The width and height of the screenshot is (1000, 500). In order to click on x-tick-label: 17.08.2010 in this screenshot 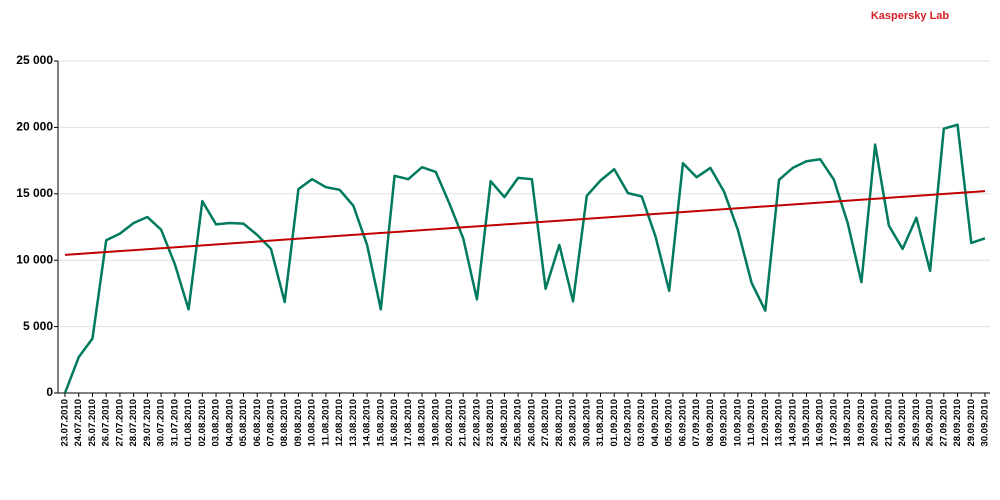, I will do `click(408, 423)`.